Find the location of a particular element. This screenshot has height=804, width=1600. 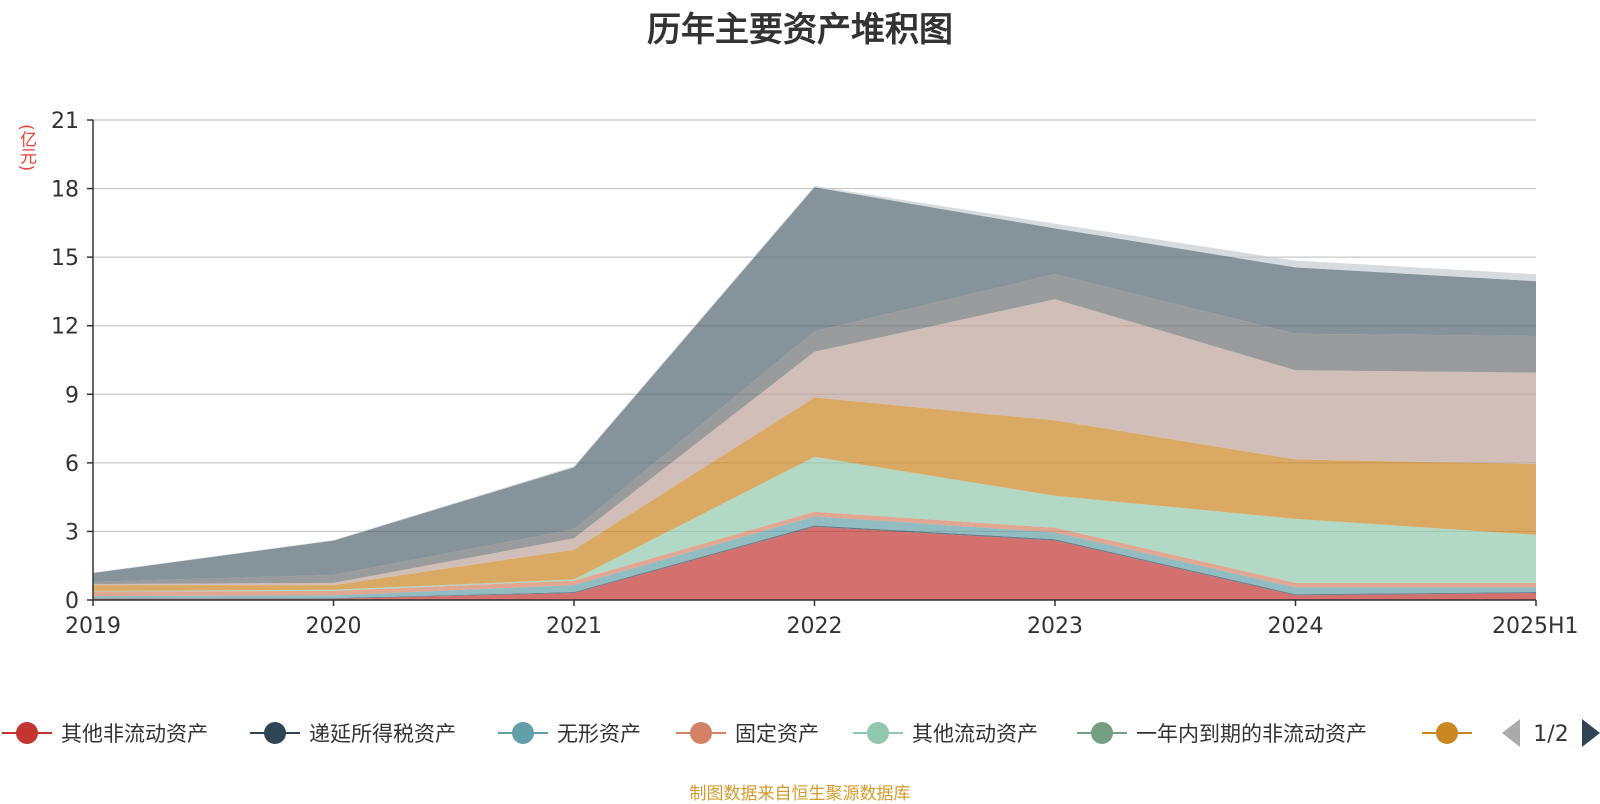

source-footer: 制图数据来自恒生聚源数据库 is located at coordinates (800, 794).